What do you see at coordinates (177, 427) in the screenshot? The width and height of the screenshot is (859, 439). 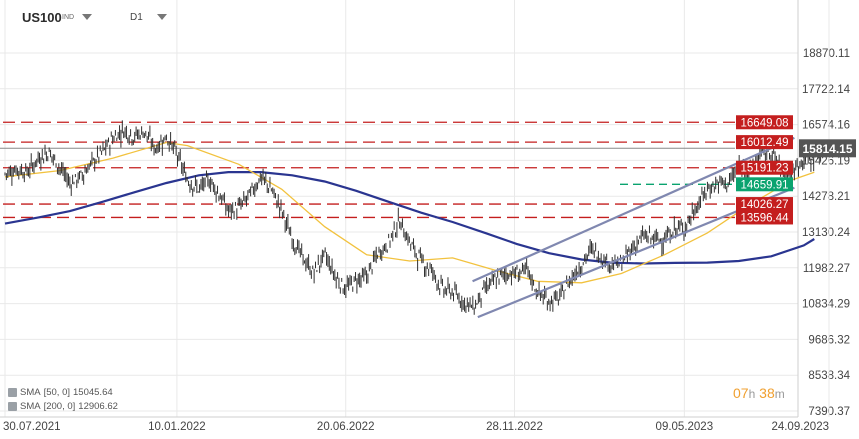 I see `x-tick-label: 10.01.2022` at bounding box center [177, 427].